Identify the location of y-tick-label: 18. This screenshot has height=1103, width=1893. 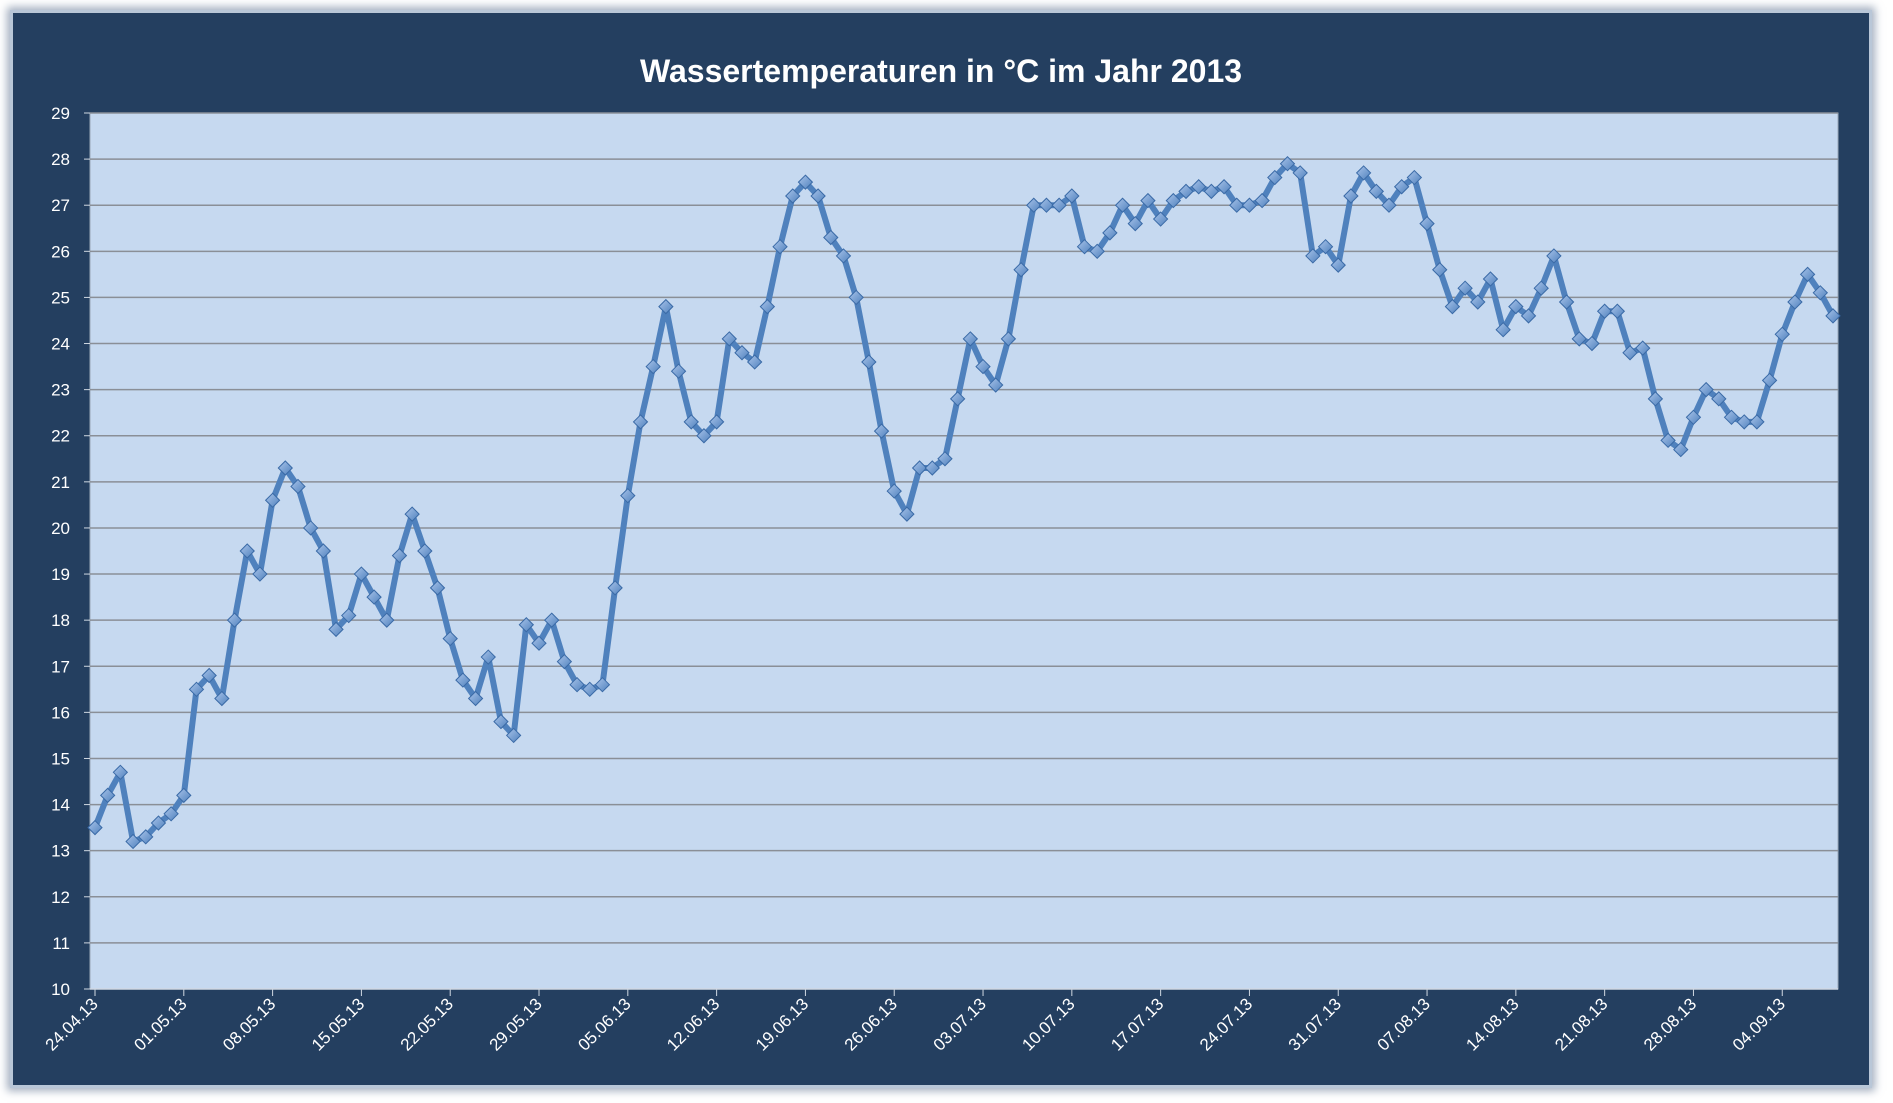
(60, 620).